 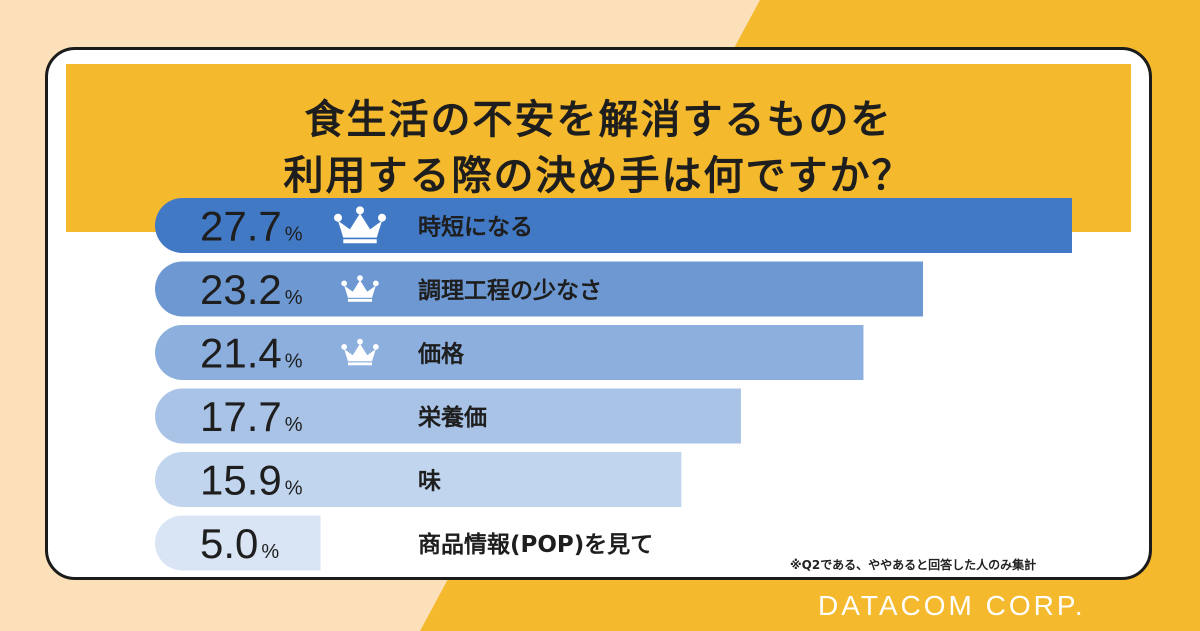 I want to click on bar-row: 23.2% 調理工程の少なさ, so click(x=539, y=289).